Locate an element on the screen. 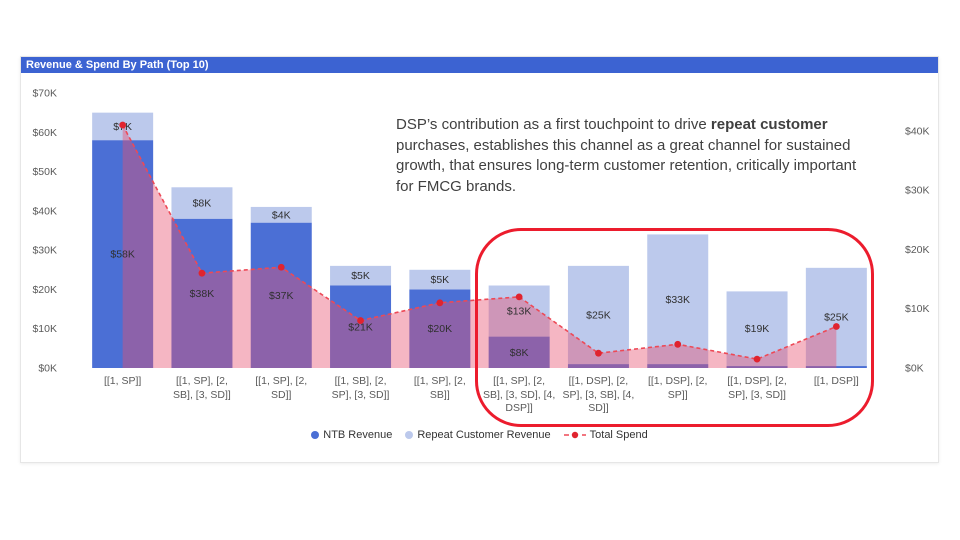 The width and height of the screenshot is (960, 540). y-axis-left-tick: $40K is located at coordinates (44, 211).